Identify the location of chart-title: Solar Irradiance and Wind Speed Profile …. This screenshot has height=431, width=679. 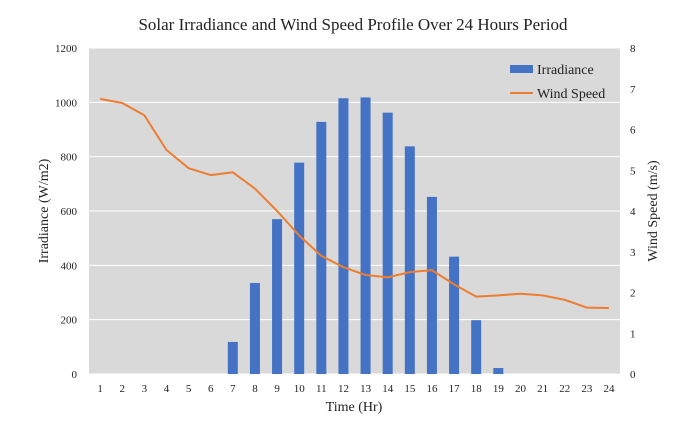
(353, 24).